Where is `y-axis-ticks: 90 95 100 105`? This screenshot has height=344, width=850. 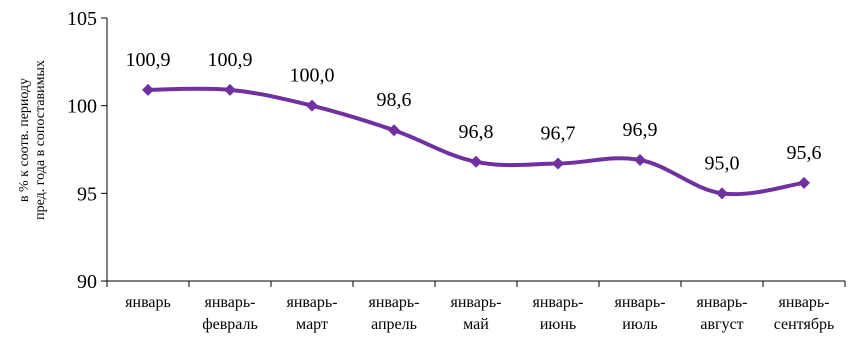 y-axis-ticks: 90 95 100 105 is located at coordinates (87, 150).